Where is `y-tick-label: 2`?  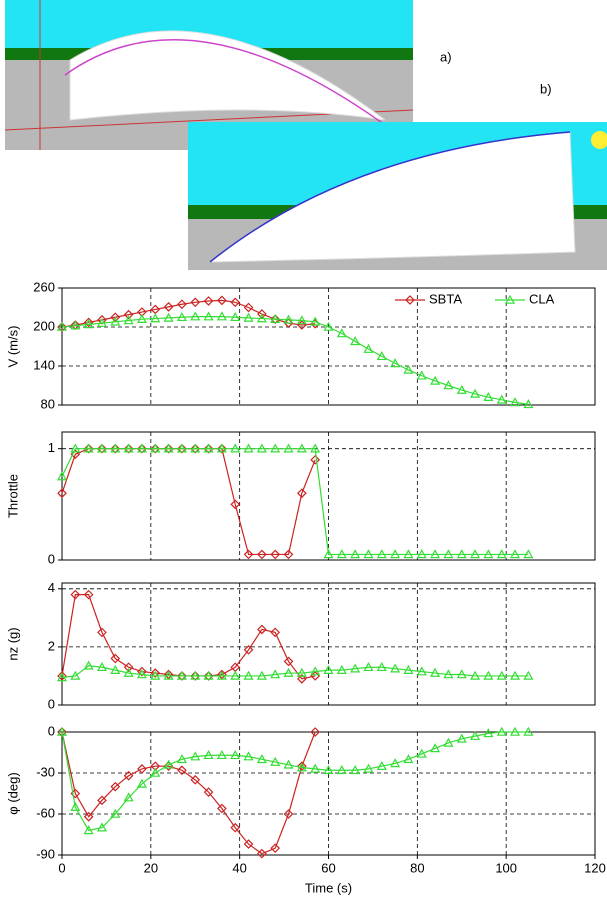
y-tick-label: 2 is located at coordinates (51, 645).